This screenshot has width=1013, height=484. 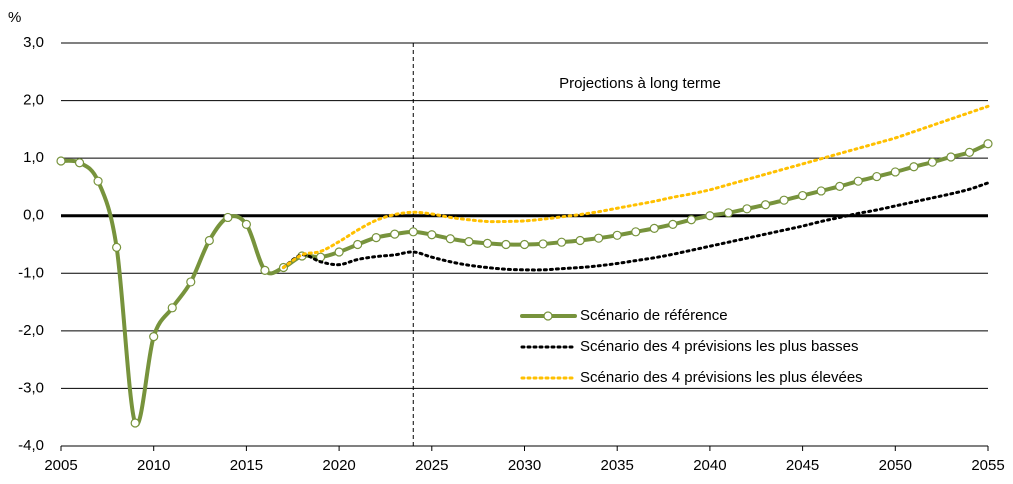 What do you see at coordinates (617, 465) in the screenshot?
I see `x-tick-label: 2035` at bounding box center [617, 465].